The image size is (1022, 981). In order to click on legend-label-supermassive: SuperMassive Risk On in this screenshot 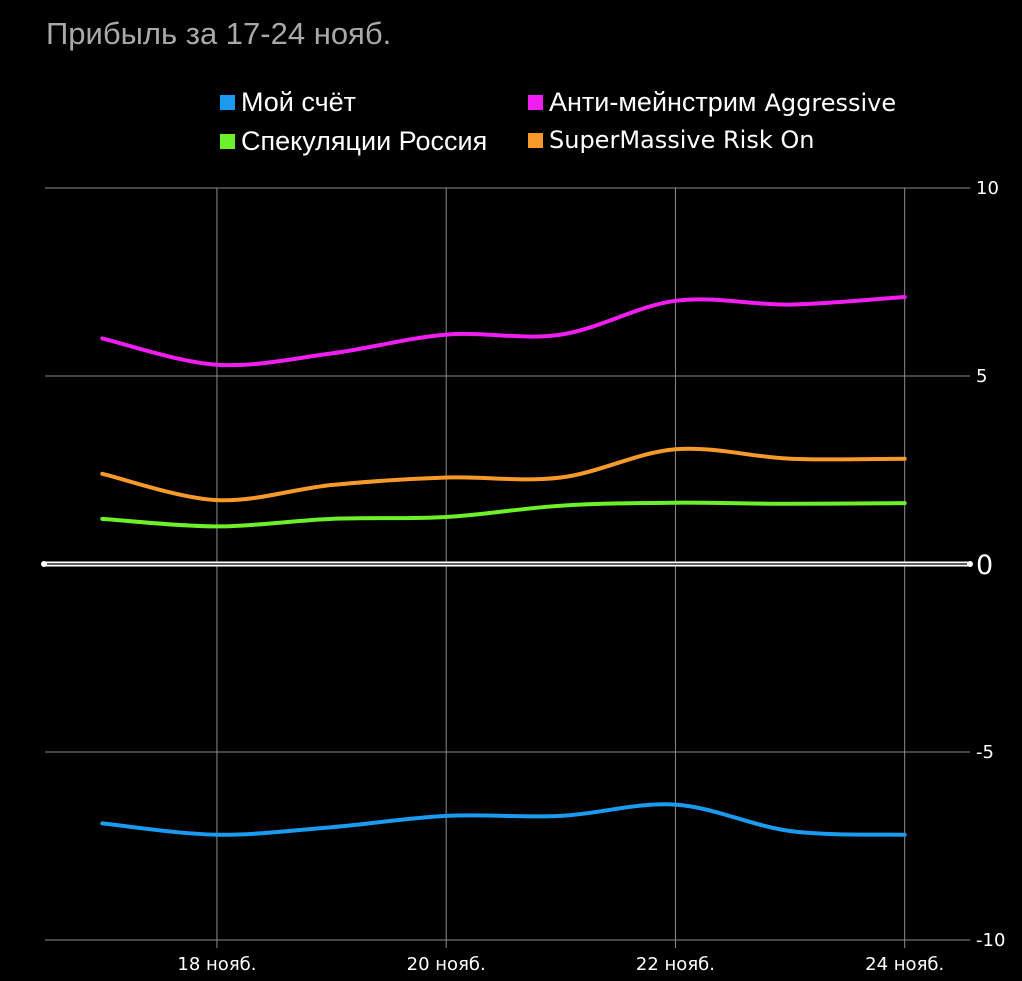, I will do `click(682, 140)`.